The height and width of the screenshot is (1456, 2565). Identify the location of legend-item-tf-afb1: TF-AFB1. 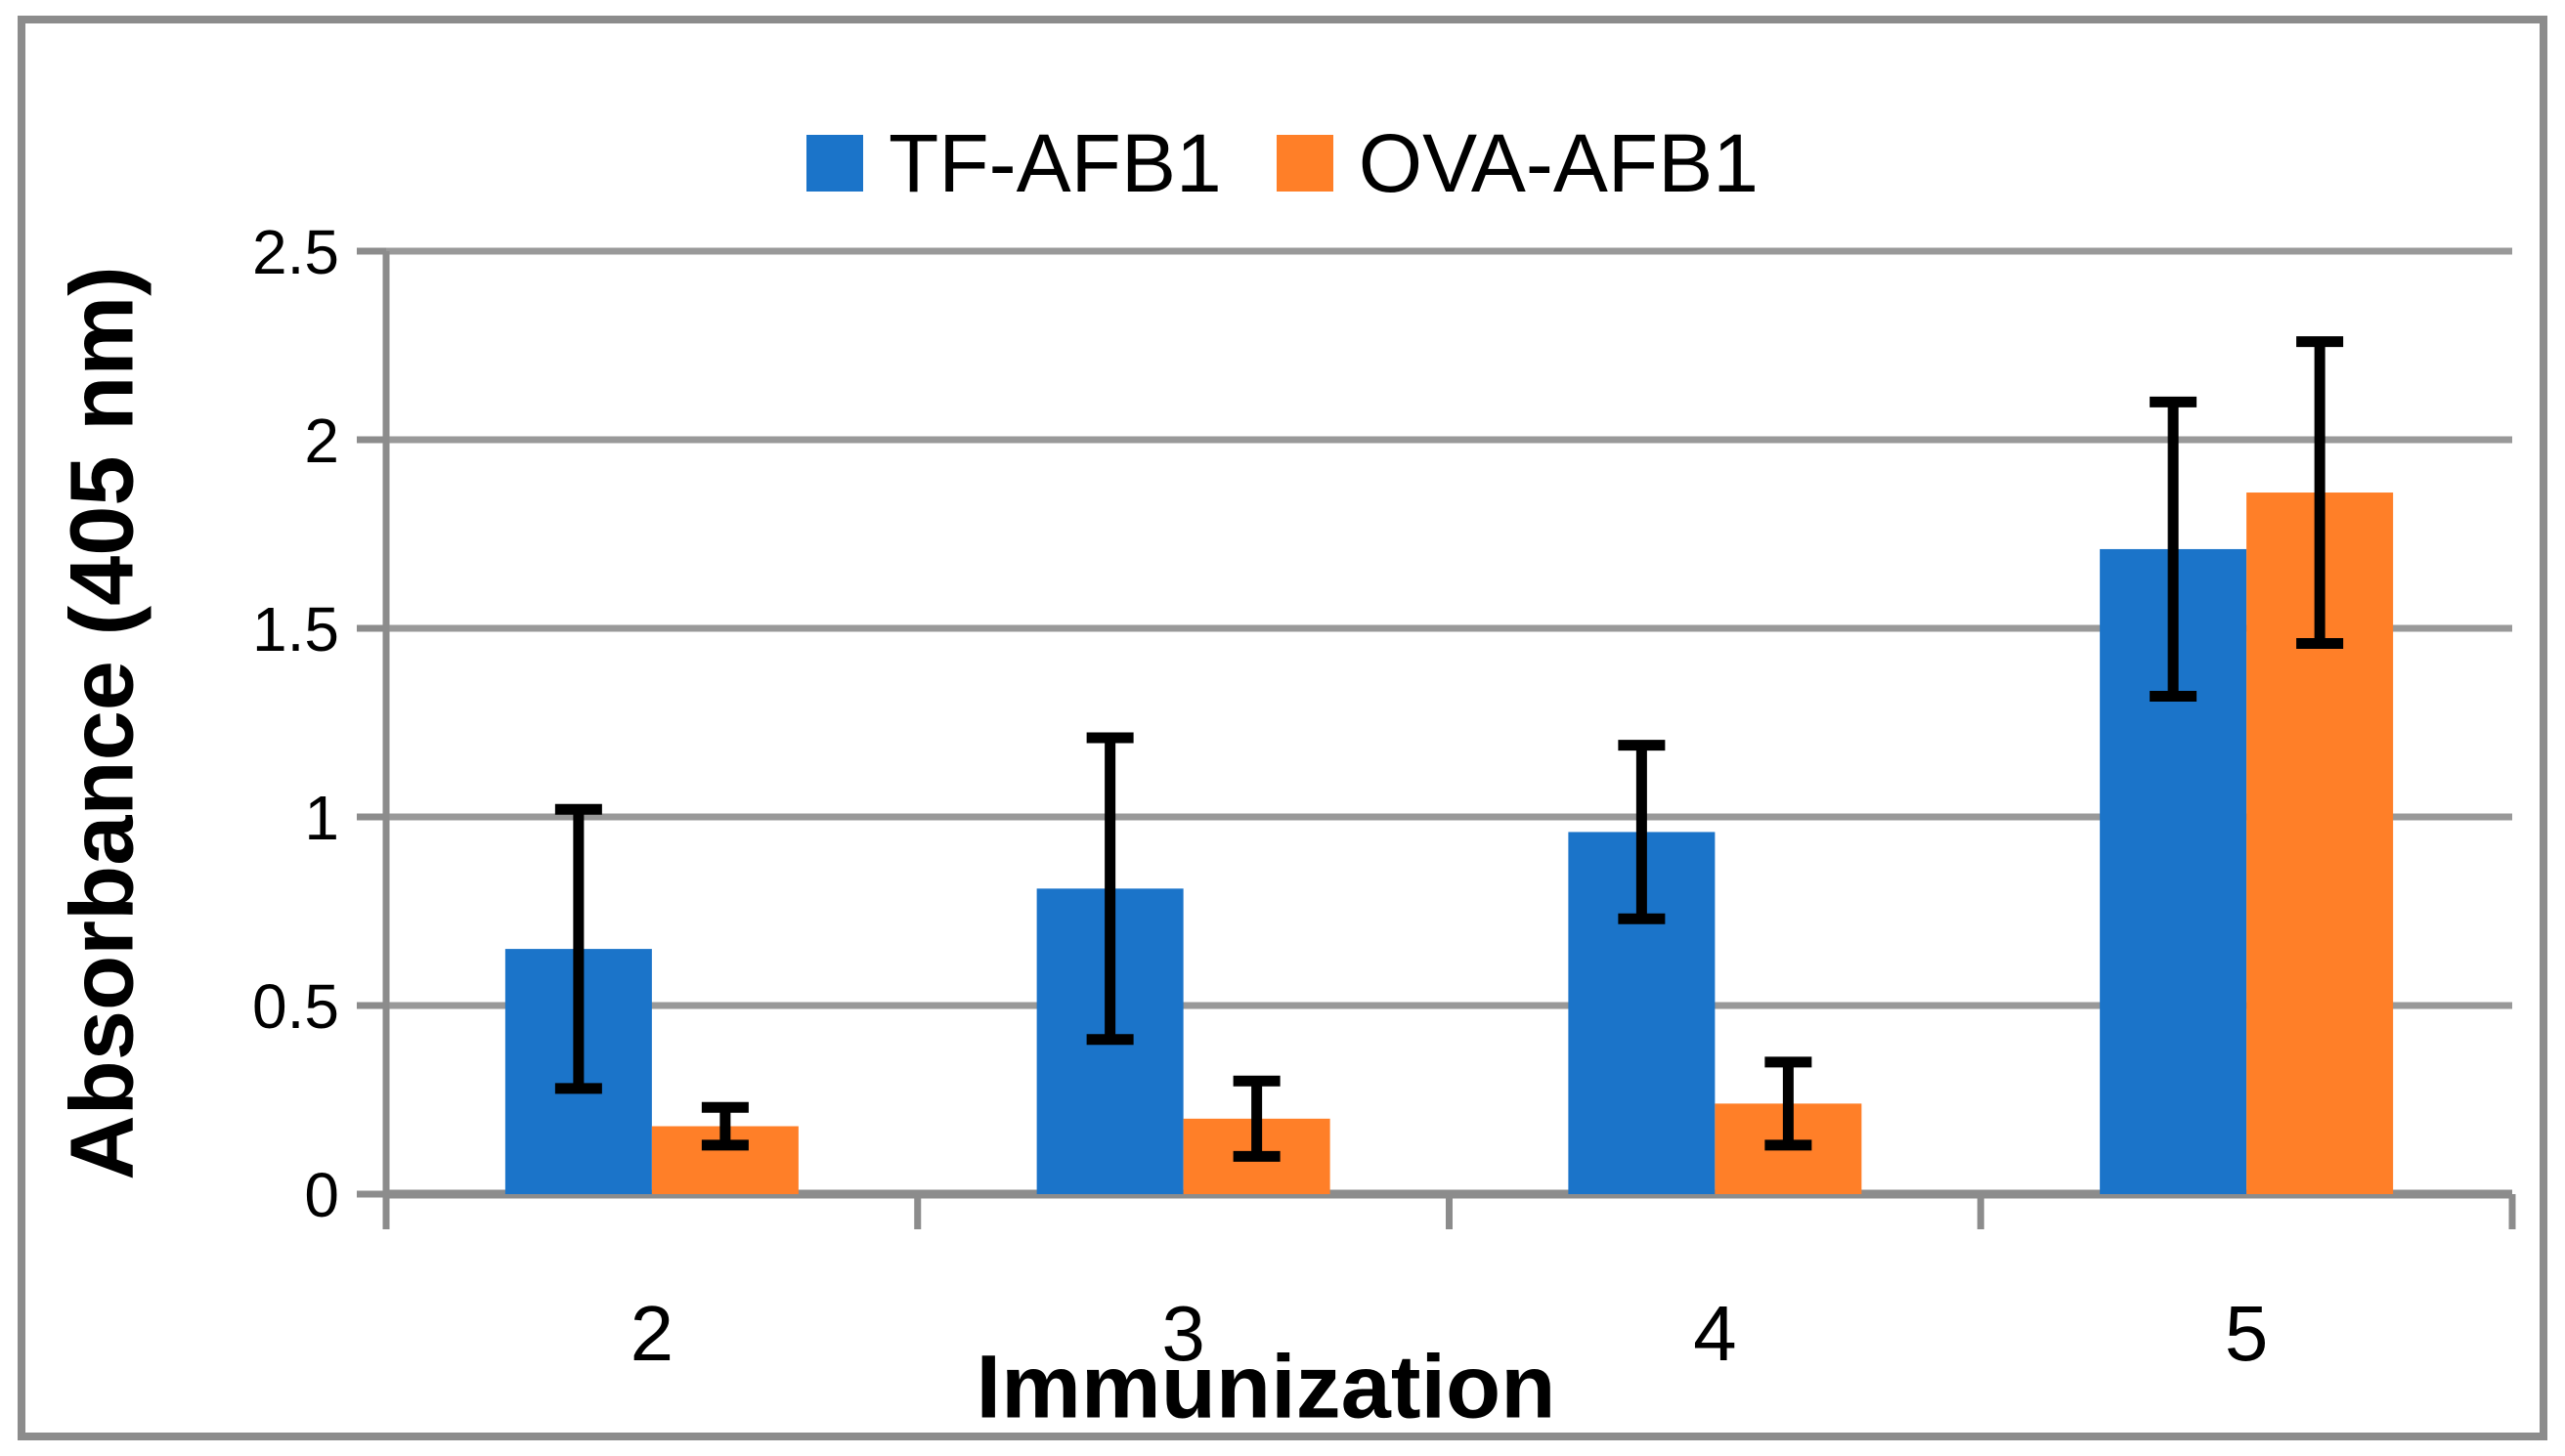
(1014, 163).